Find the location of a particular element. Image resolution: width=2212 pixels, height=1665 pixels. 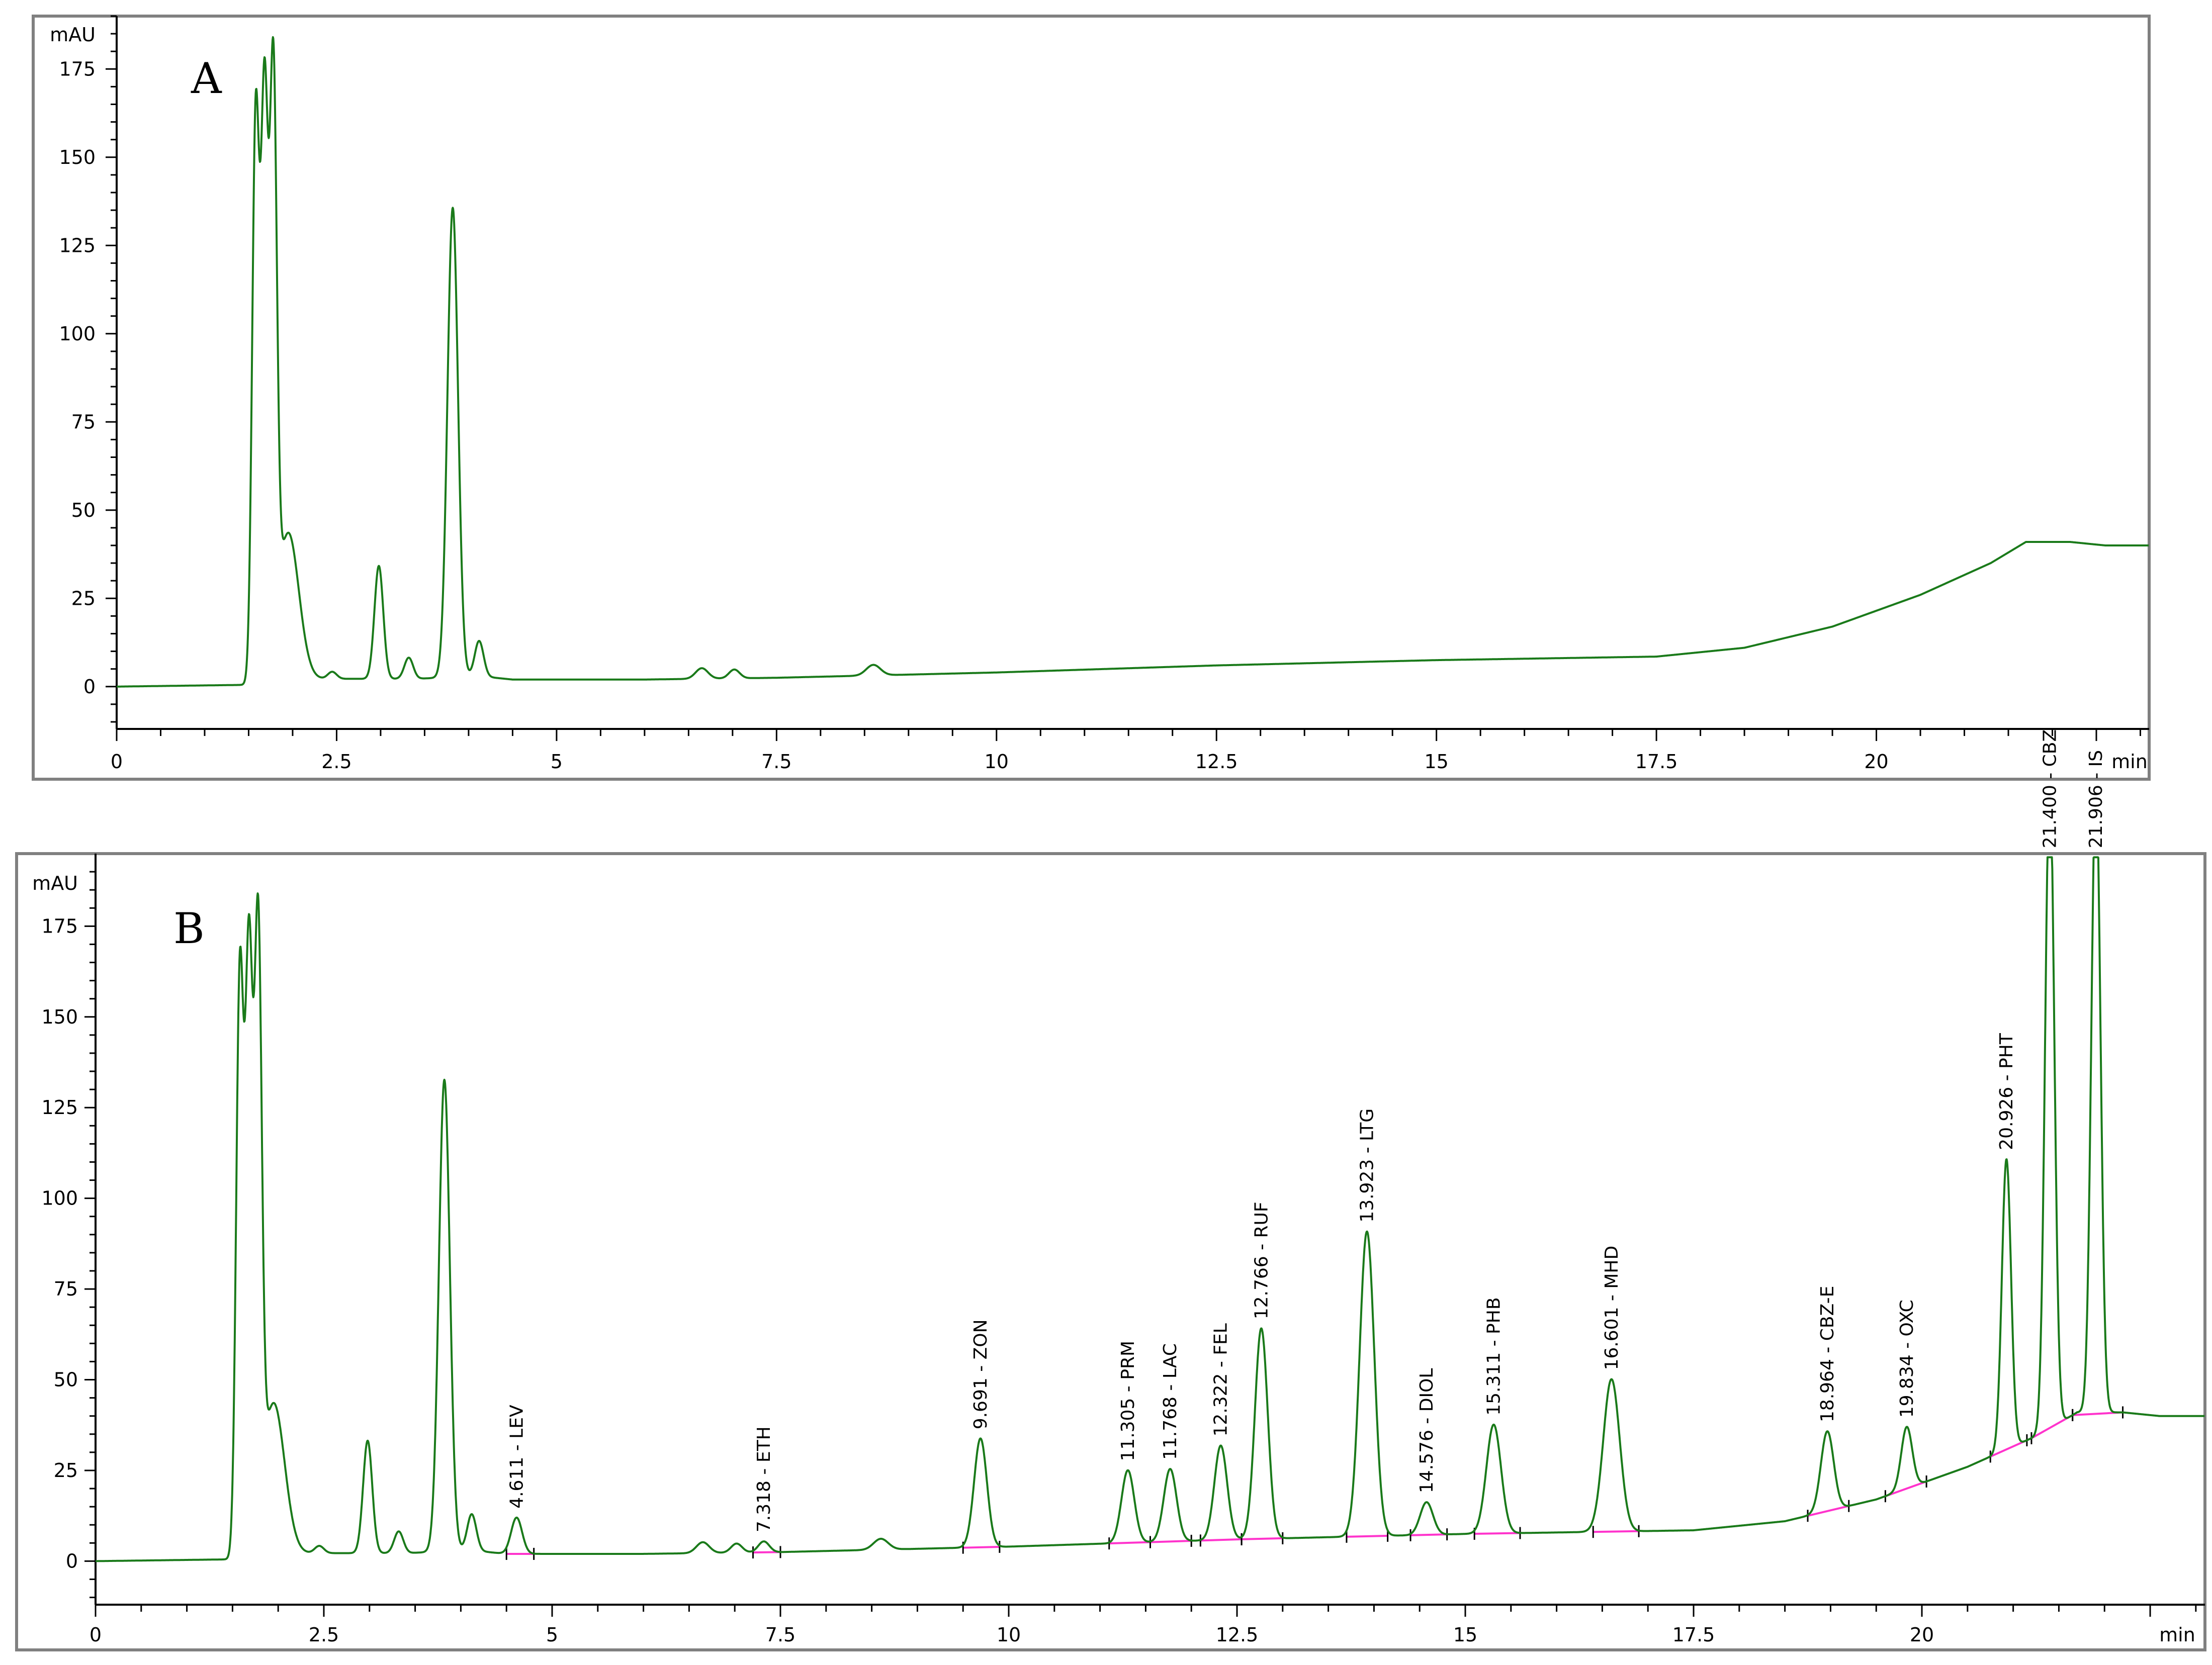

panel-a-y-unit: mAU is located at coordinates (73, 35).